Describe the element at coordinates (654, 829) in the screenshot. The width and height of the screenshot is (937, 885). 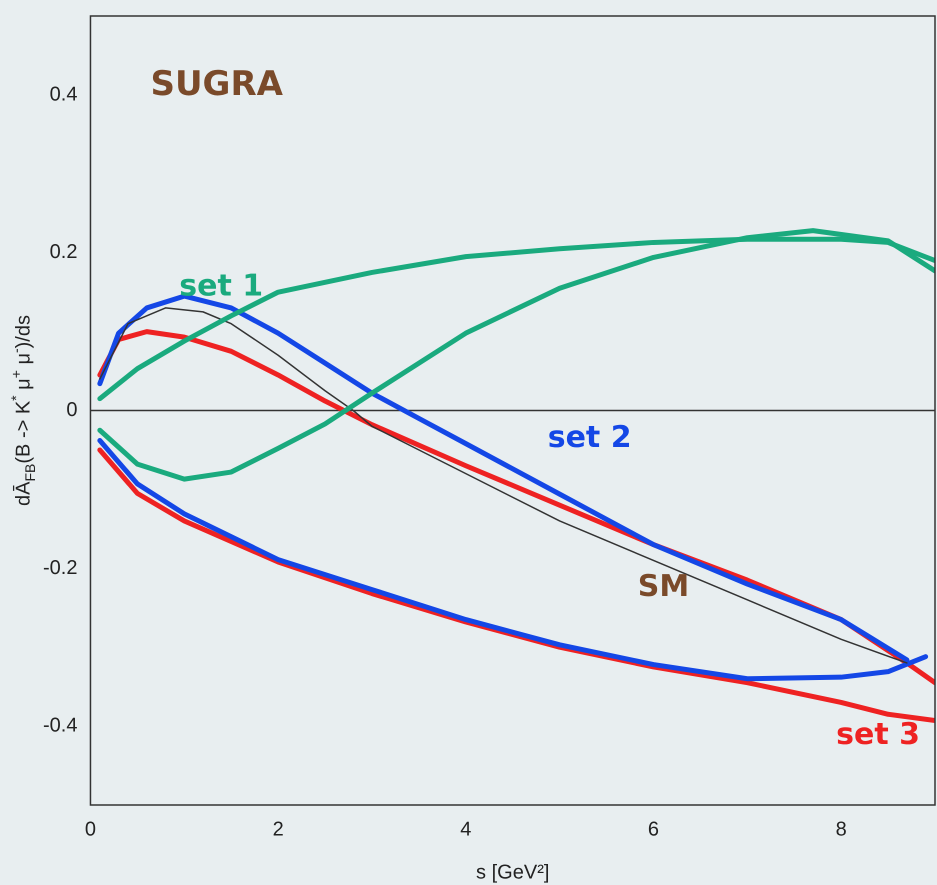
I see `x-tick-label: 6` at that location.